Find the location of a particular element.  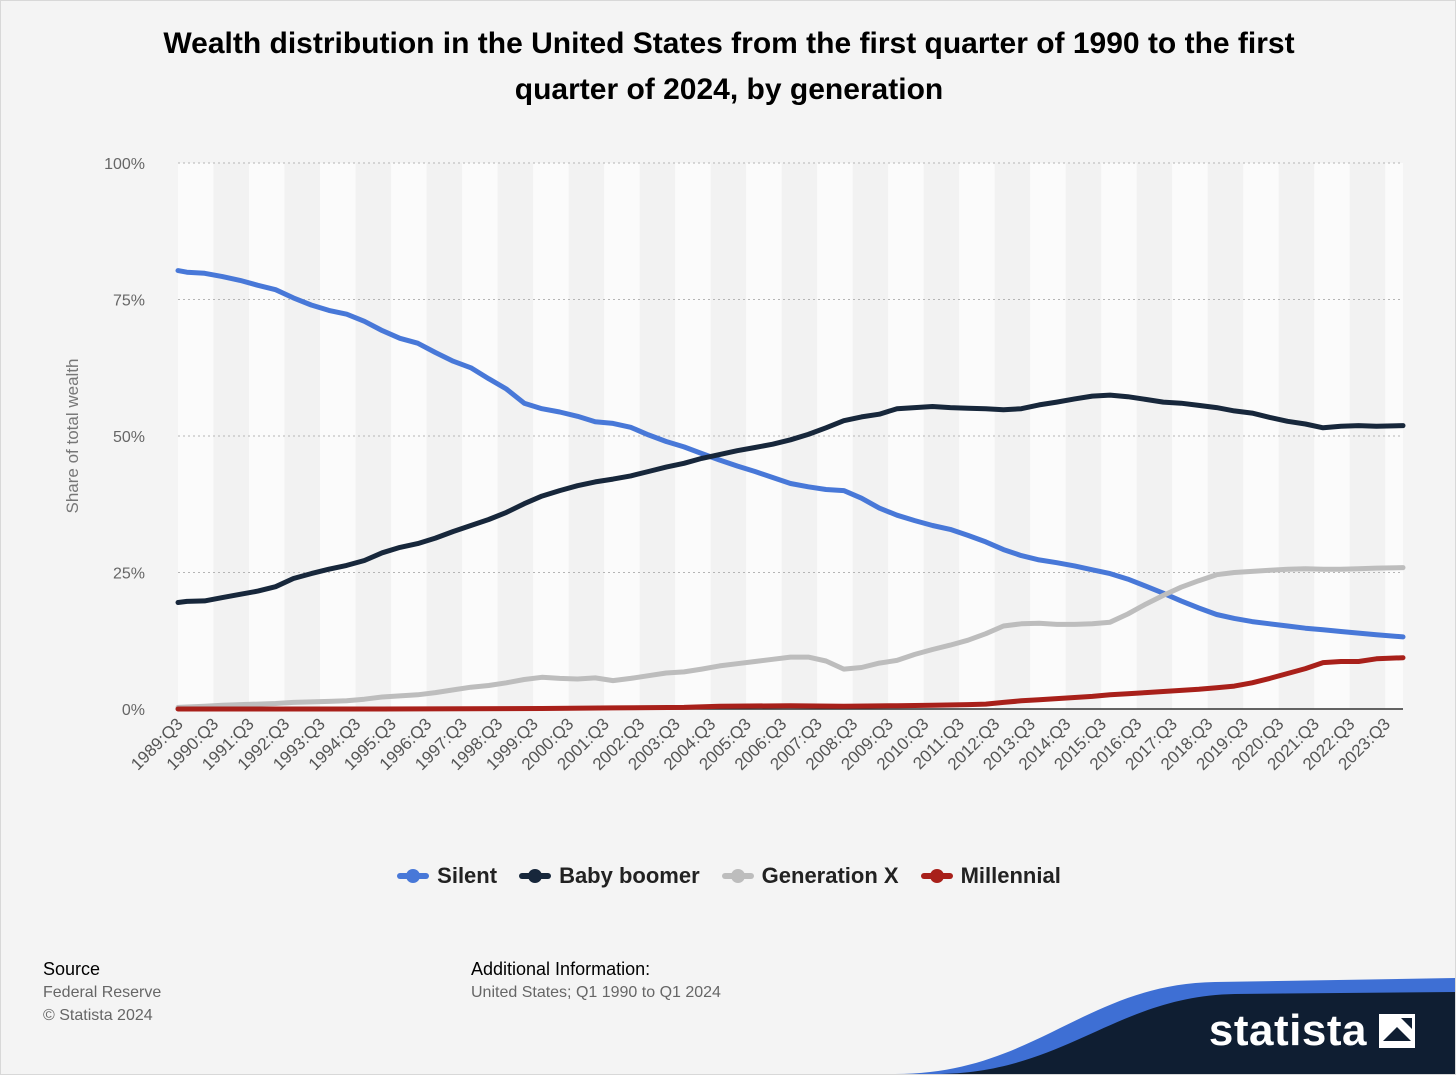

legend-item-millennial: Millennial is located at coordinates (990, 876).